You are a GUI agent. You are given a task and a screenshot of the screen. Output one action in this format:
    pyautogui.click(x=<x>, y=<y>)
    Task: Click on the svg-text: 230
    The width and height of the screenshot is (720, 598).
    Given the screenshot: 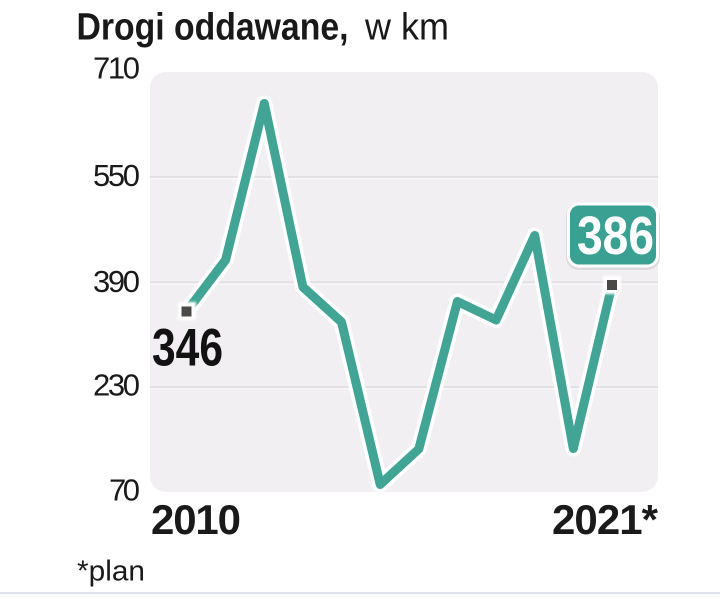 What is the action you would take?
    pyautogui.click(x=116, y=385)
    